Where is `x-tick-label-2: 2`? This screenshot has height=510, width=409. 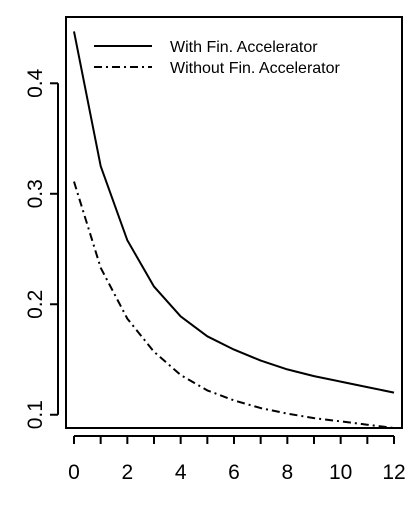
x-tick-label-2: 2 is located at coordinates (127, 472).